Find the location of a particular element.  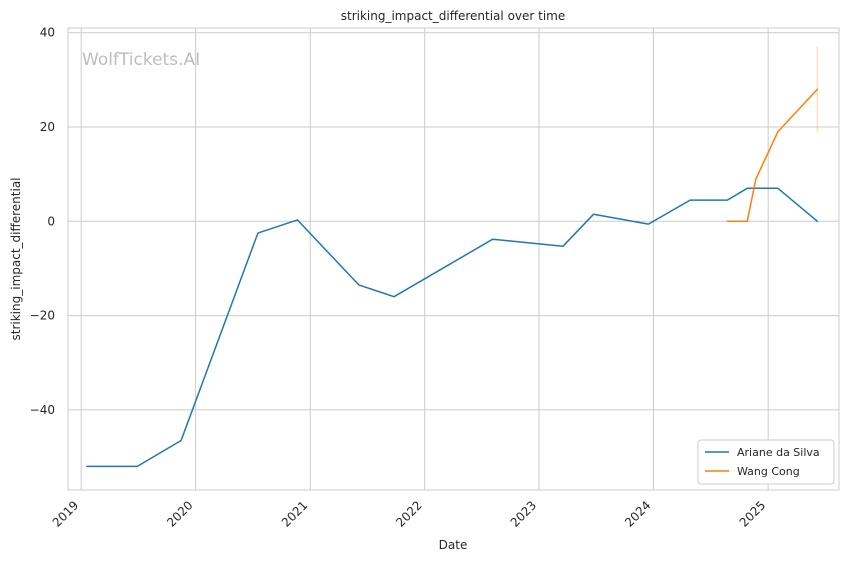

x-tick-label: 2020 is located at coordinates (179, 513).